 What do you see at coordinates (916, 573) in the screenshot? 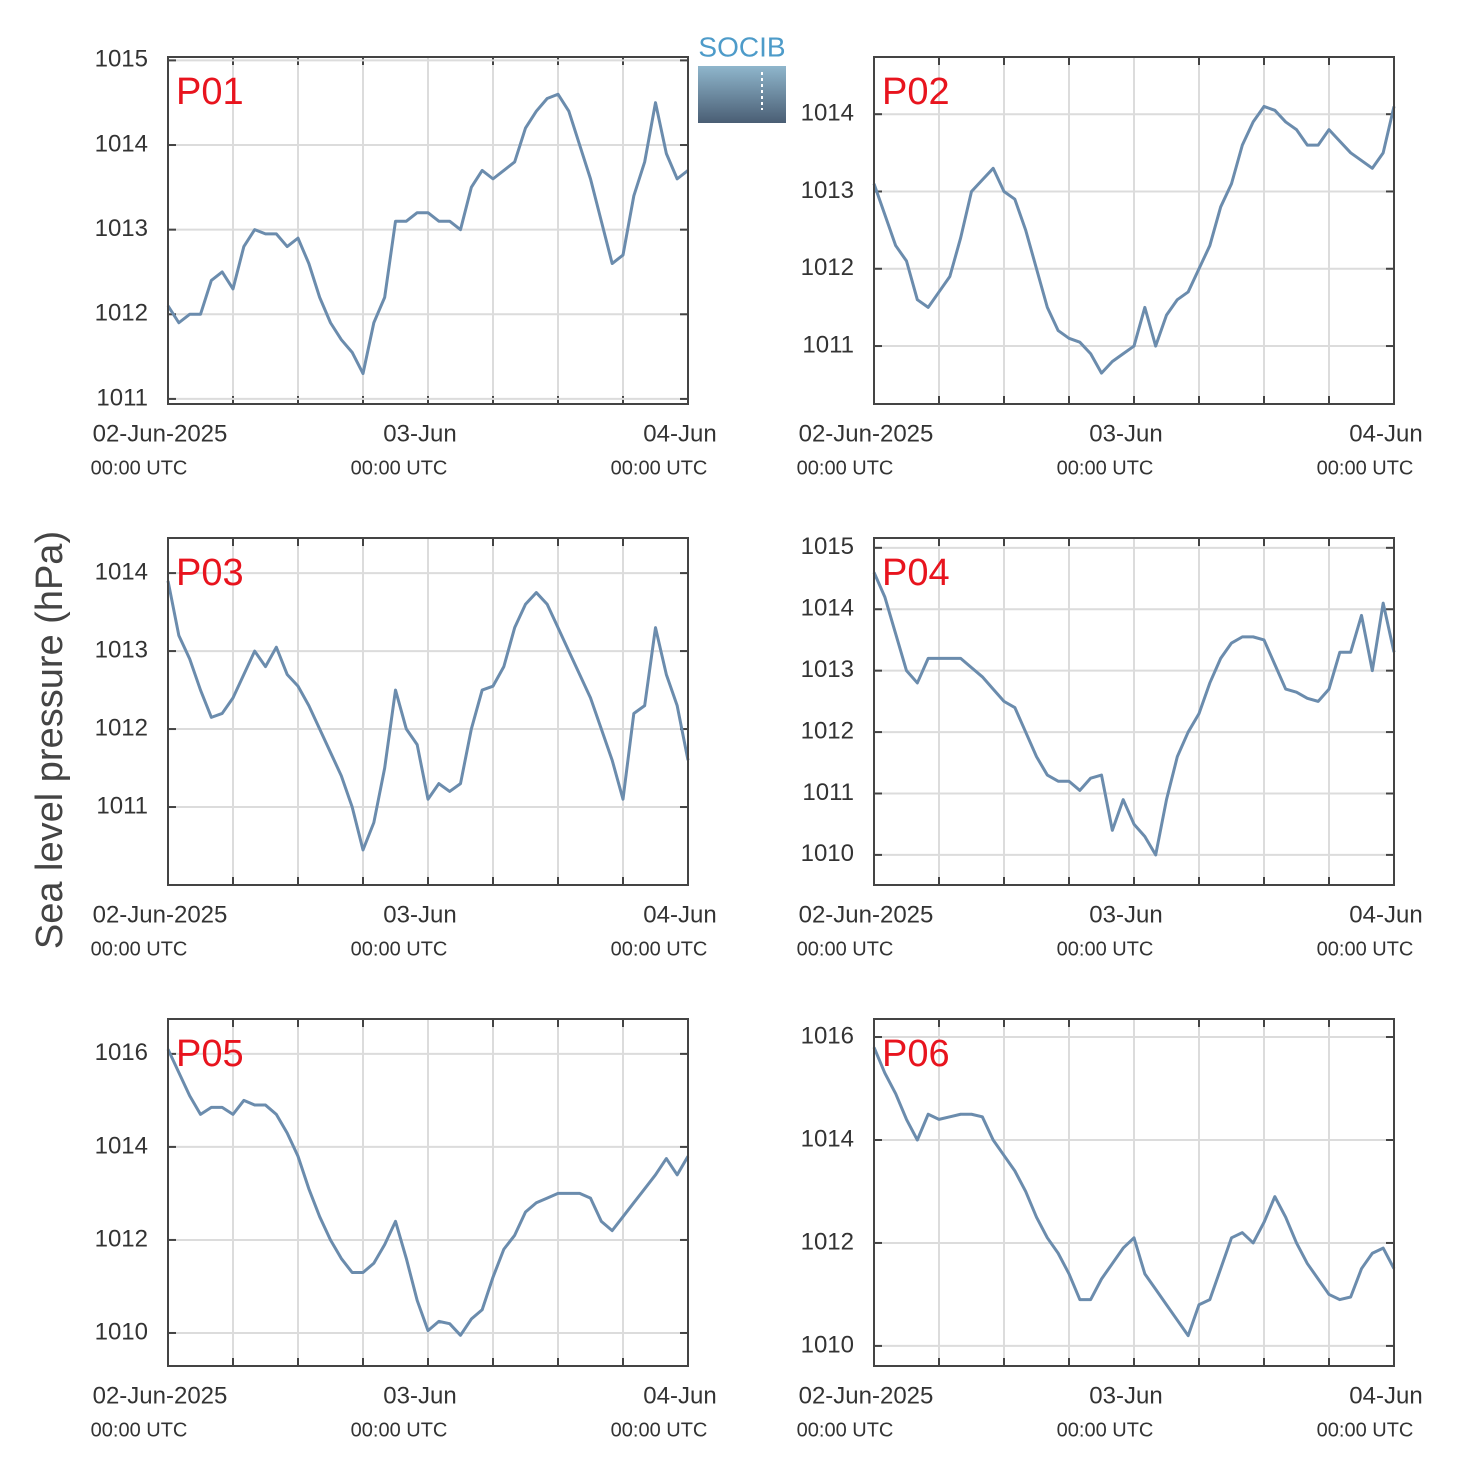
I see `panel-title: P04` at bounding box center [916, 573].